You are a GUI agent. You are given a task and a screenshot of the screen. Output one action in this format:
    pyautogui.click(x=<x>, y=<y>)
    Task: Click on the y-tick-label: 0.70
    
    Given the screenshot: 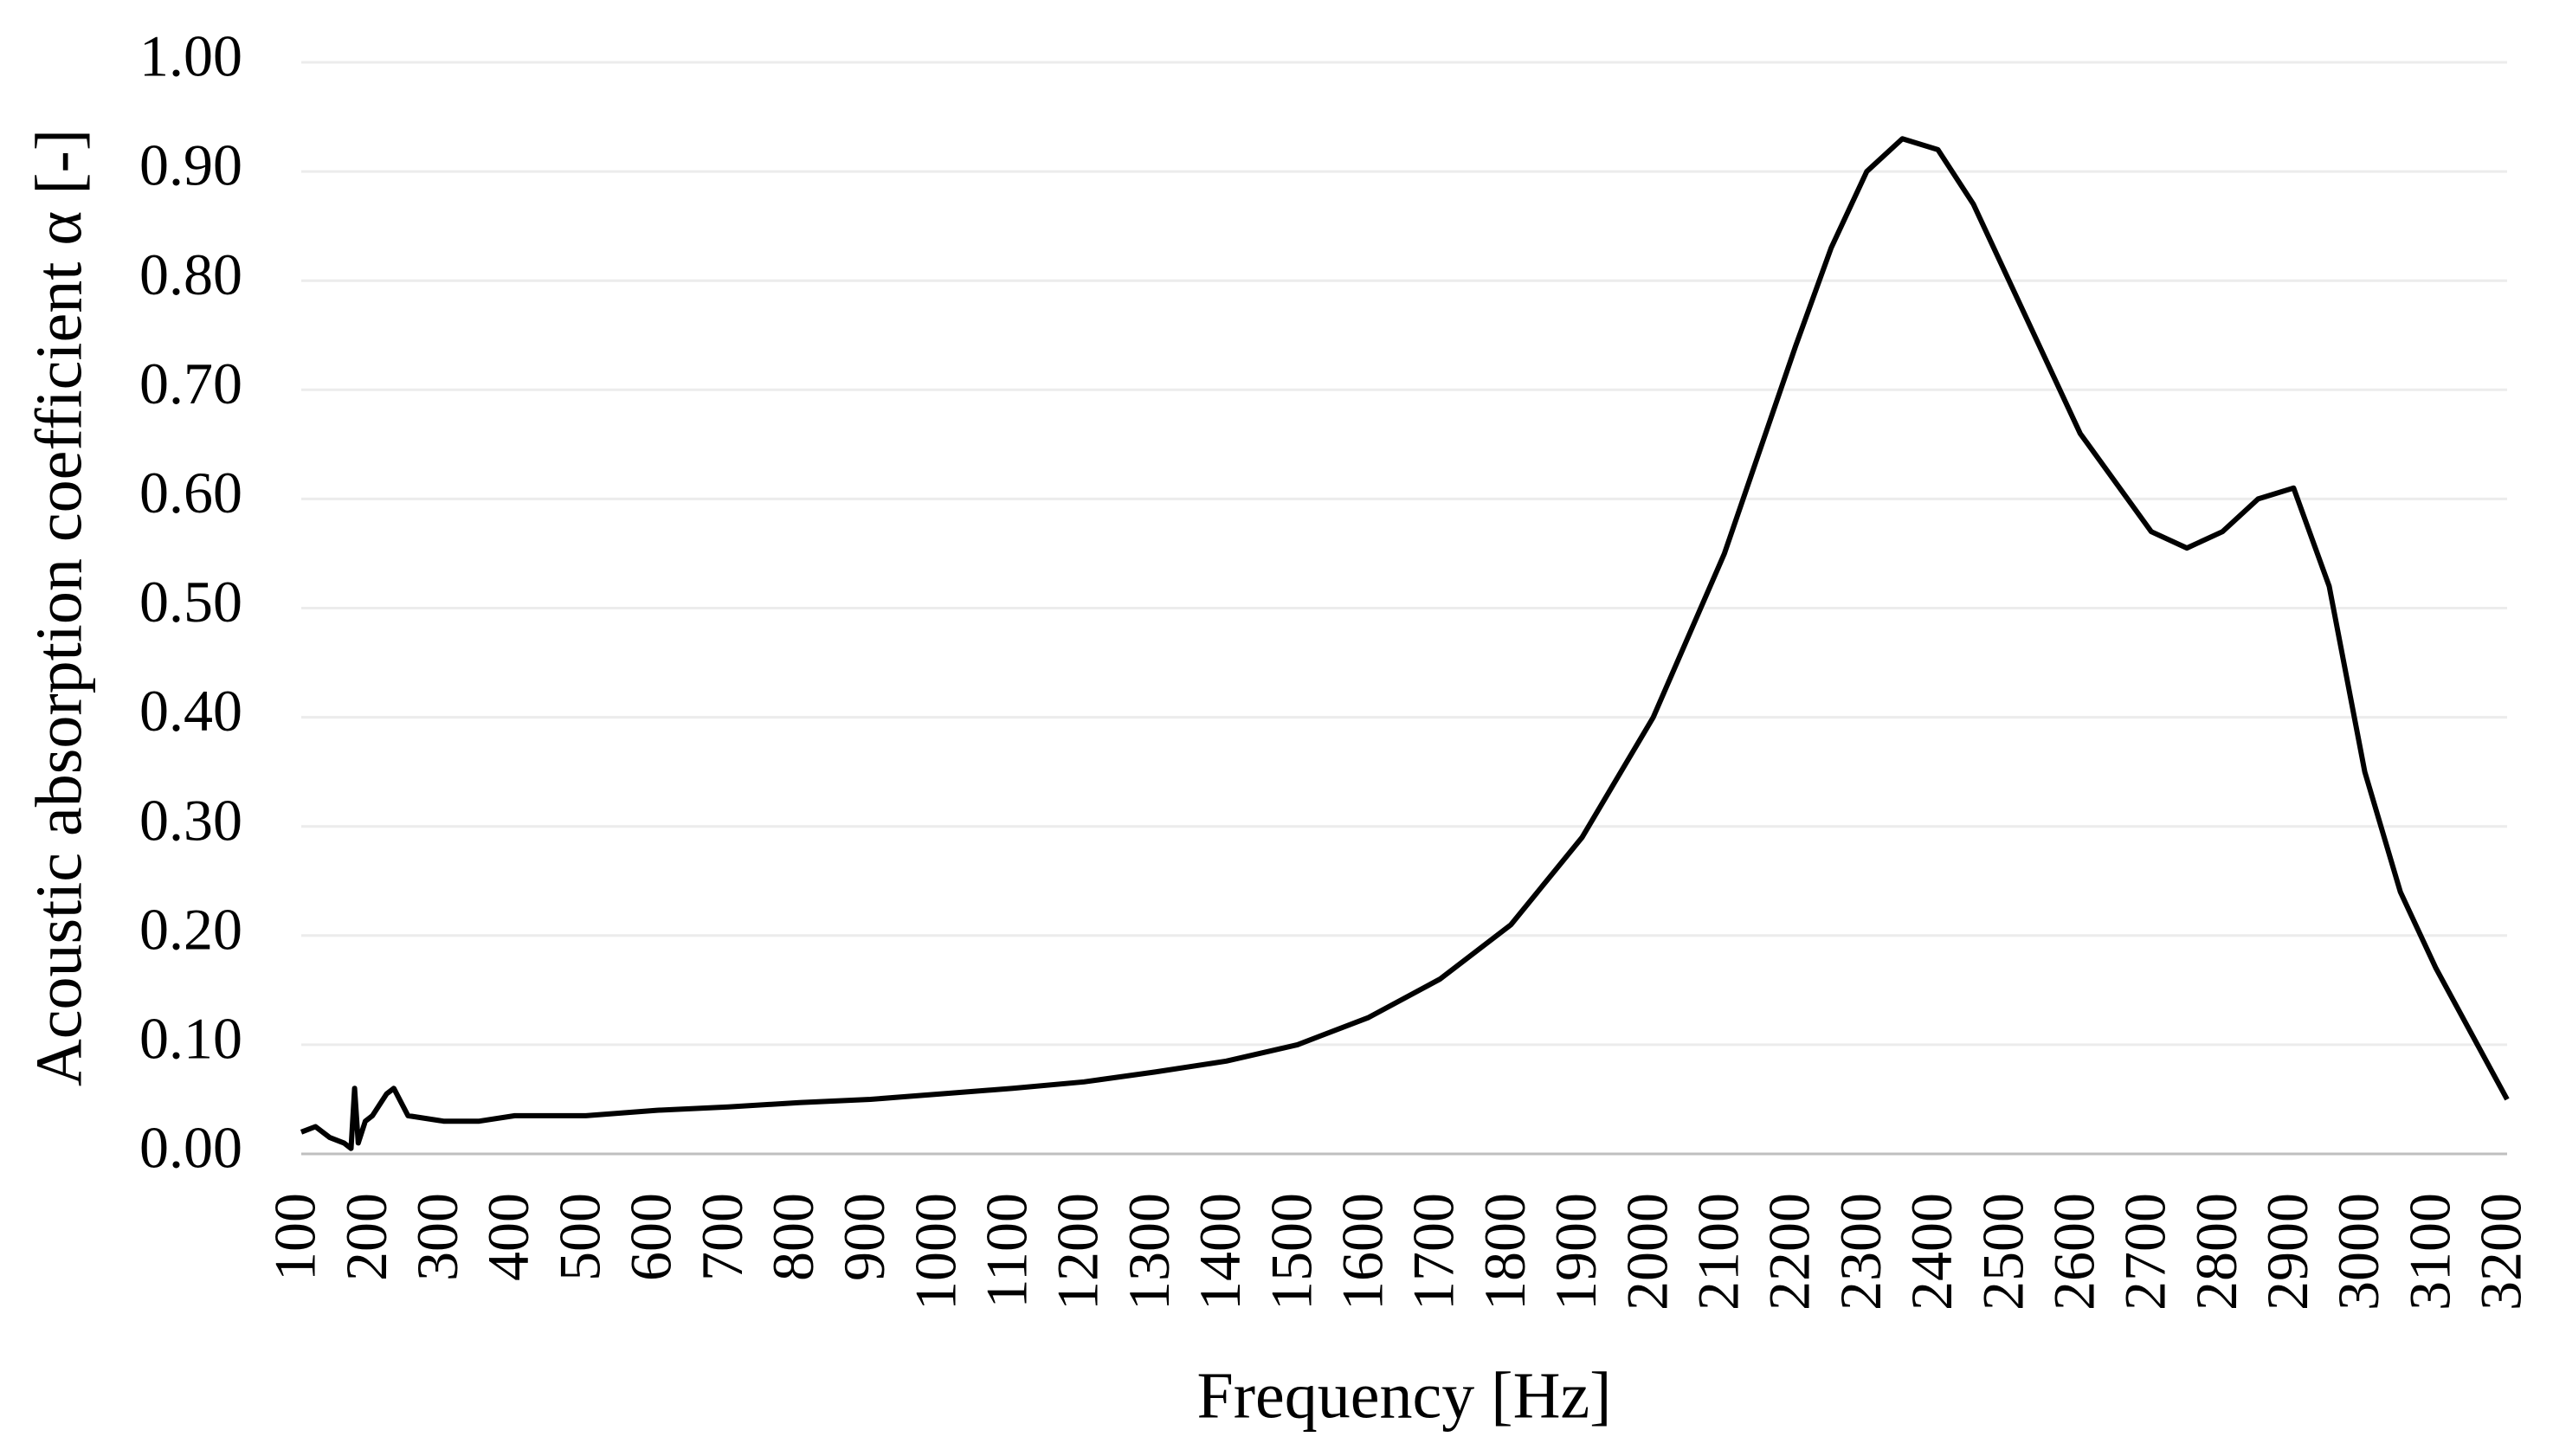 What is the action you would take?
    pyautogui.click(x=190, y=383)
    